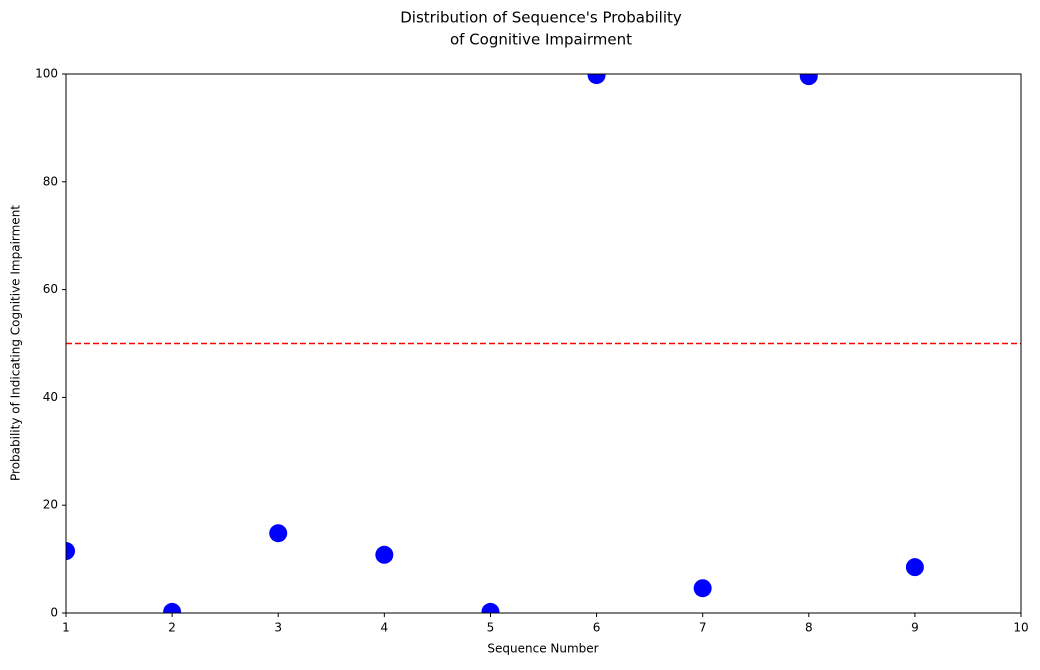 This screenshot has width=1040, height=670. Describe the element at coordinates (703, 628) in the screenshot. I see `x-tick-label: 7` at that location.